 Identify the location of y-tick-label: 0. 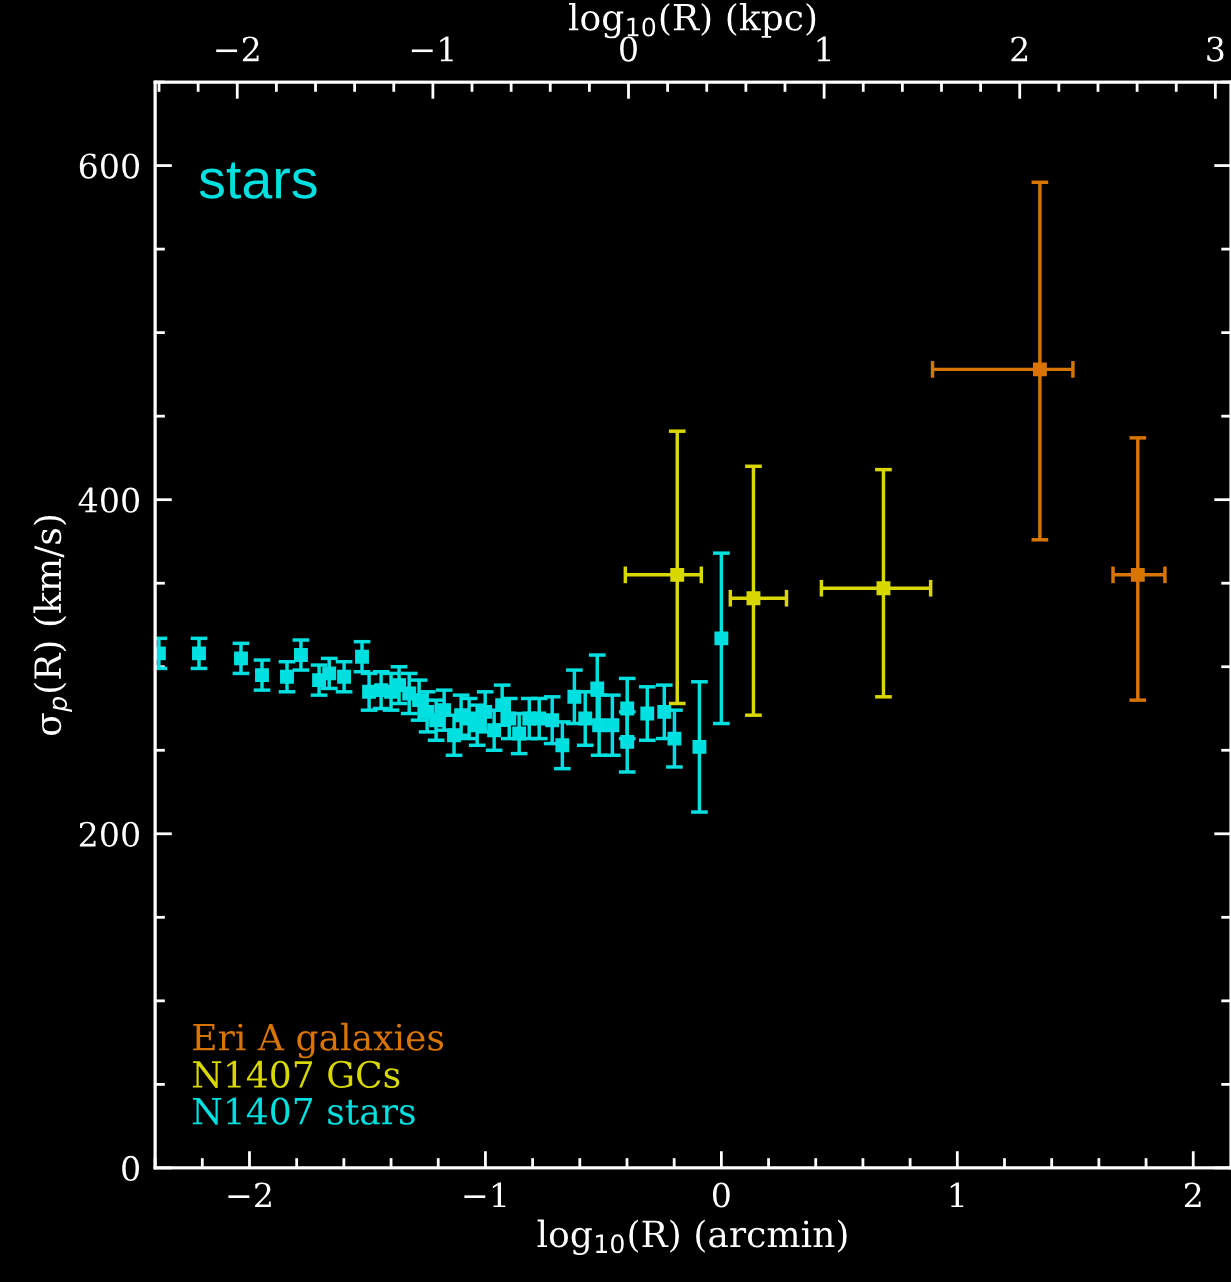
(130, 1168).